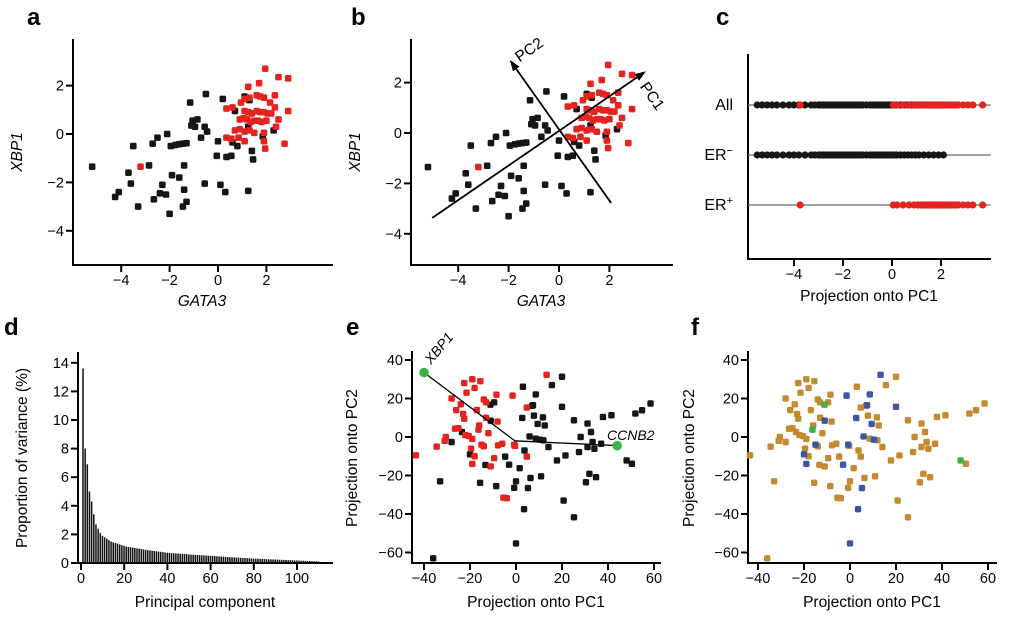 This screenshot has height=626, width=1009. I want to click on y-tick-label: −2, so click(55, 183).